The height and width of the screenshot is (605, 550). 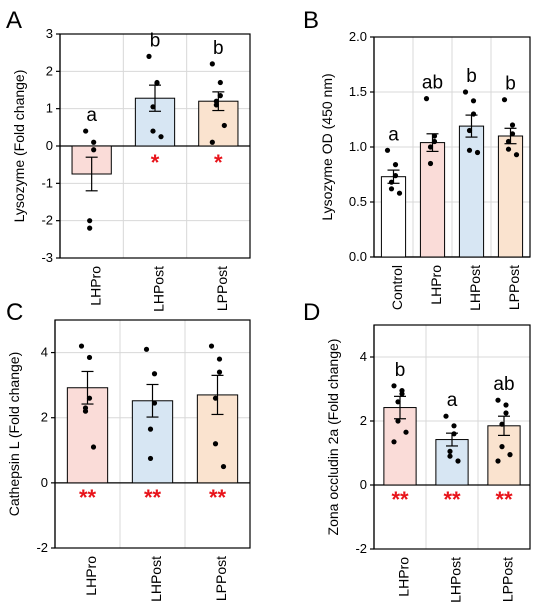 I want to click on significance-star: *, so click(x=218, y=162).